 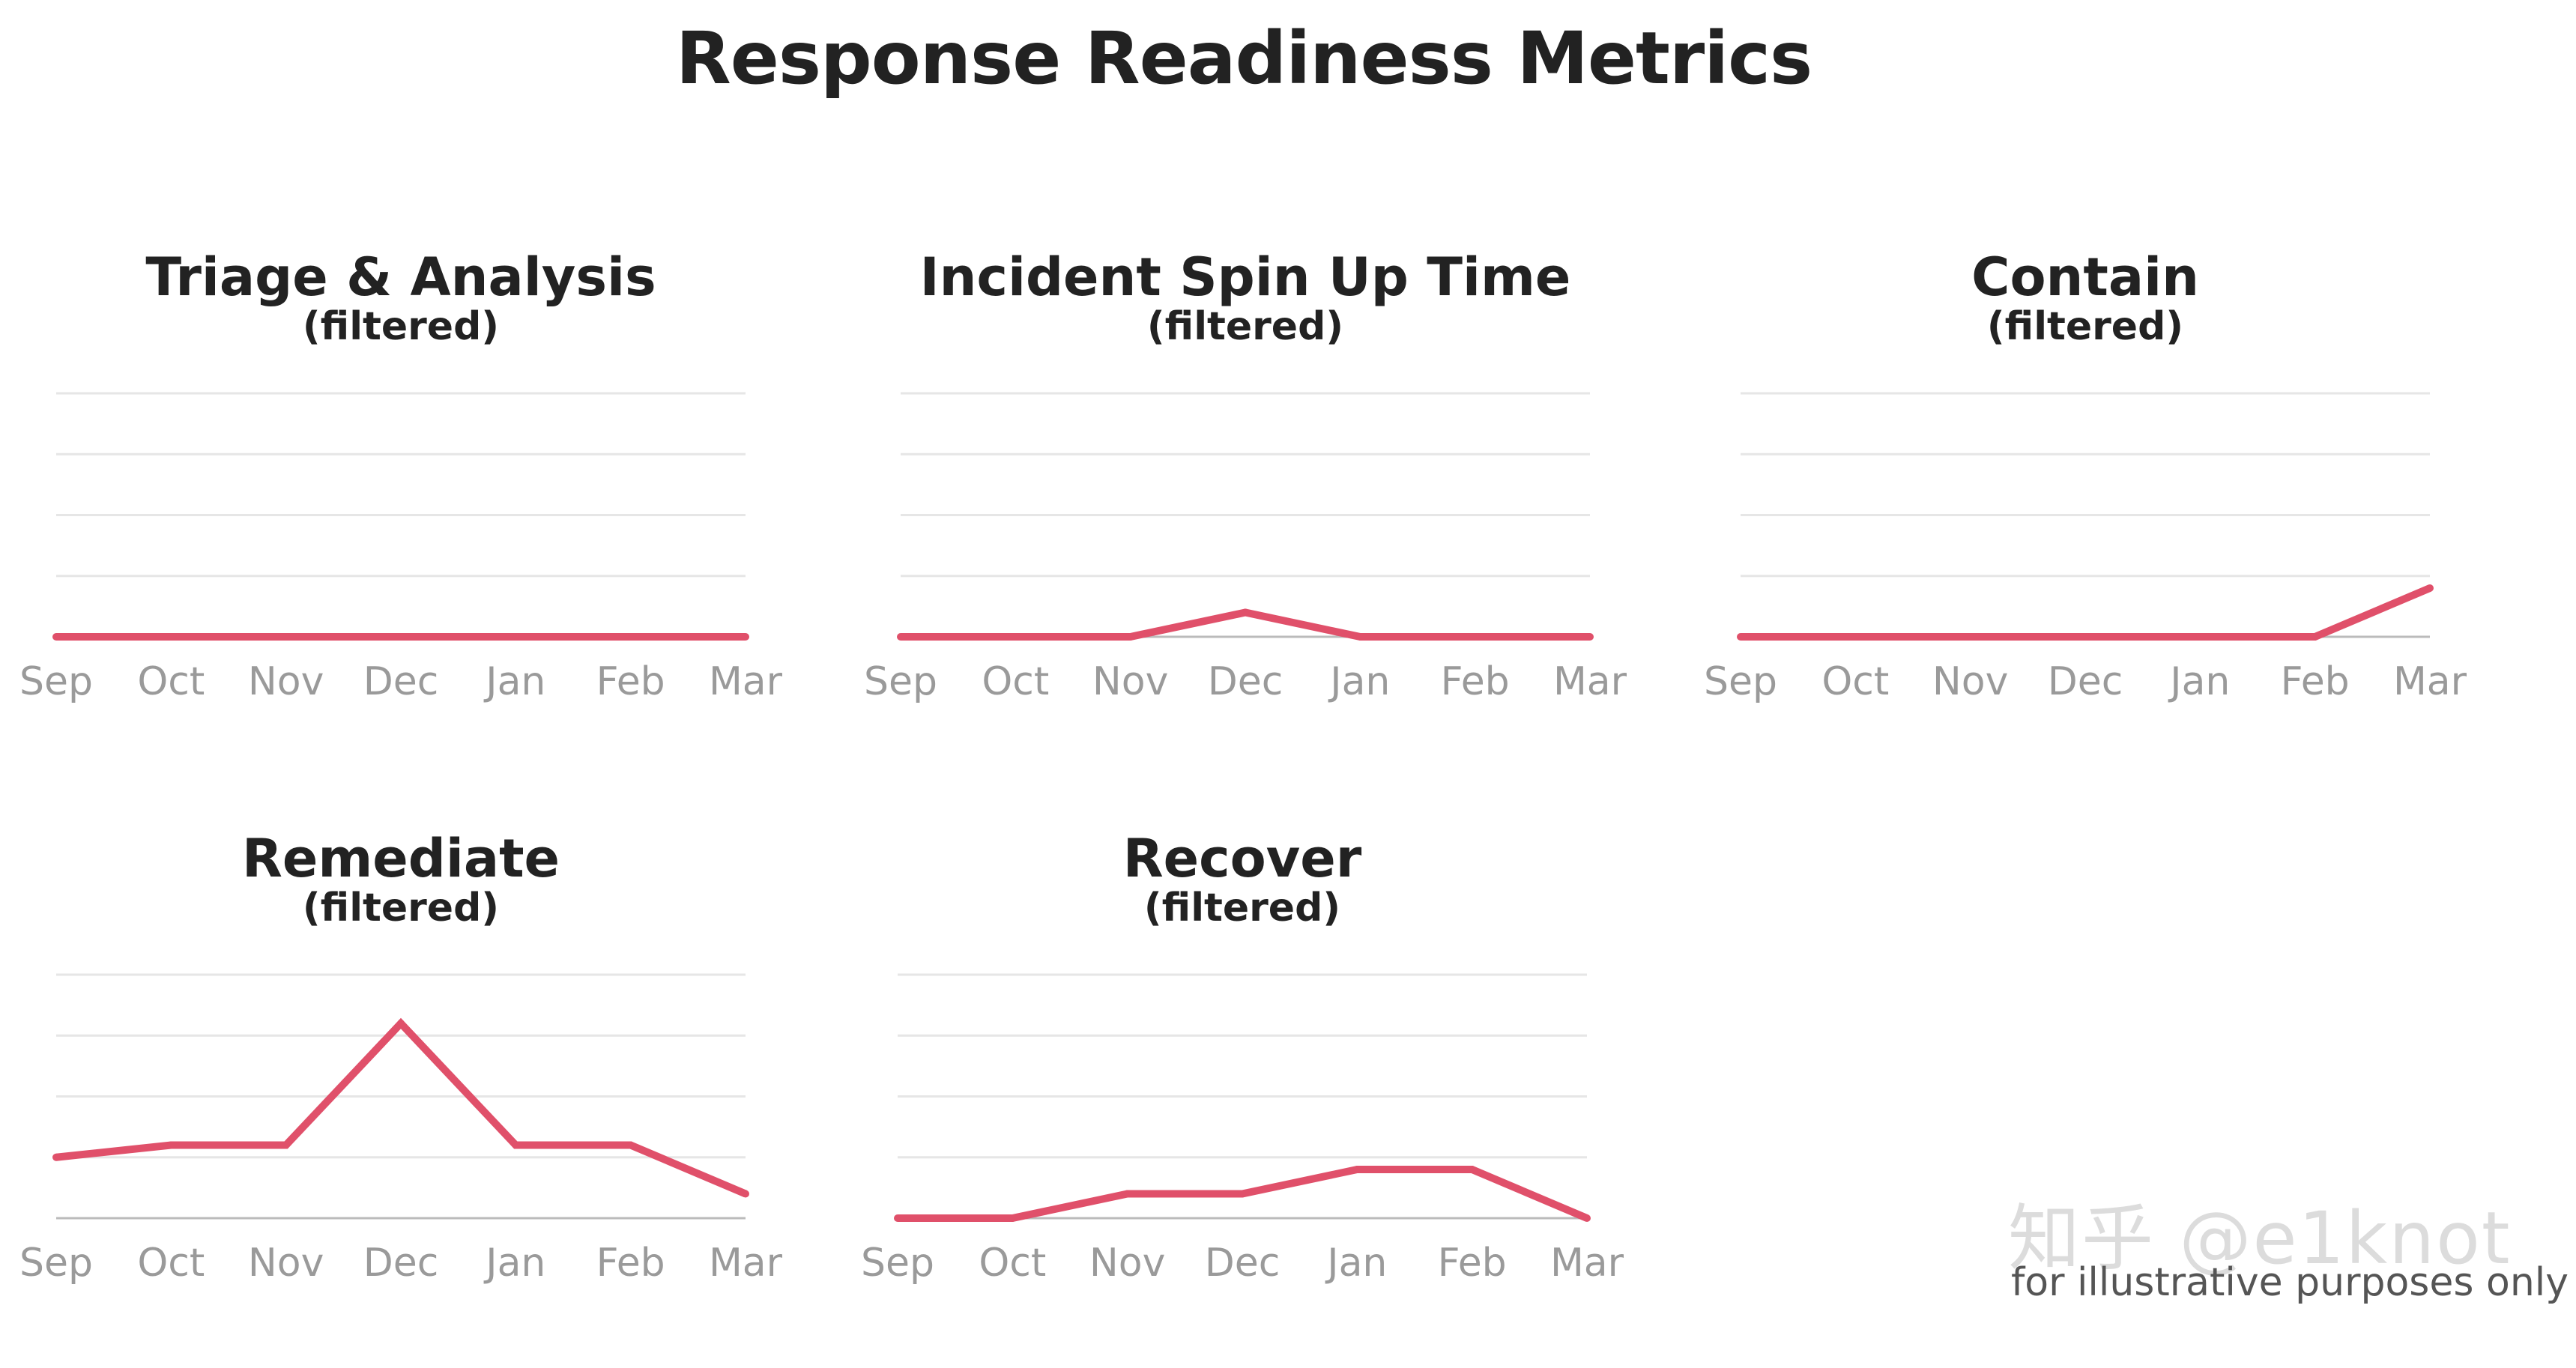 What do you see at coordinates (1243, 58) in the screenshot?
I see `page-title: Response Readiness Metrics` at bounding box center [1243, 58].